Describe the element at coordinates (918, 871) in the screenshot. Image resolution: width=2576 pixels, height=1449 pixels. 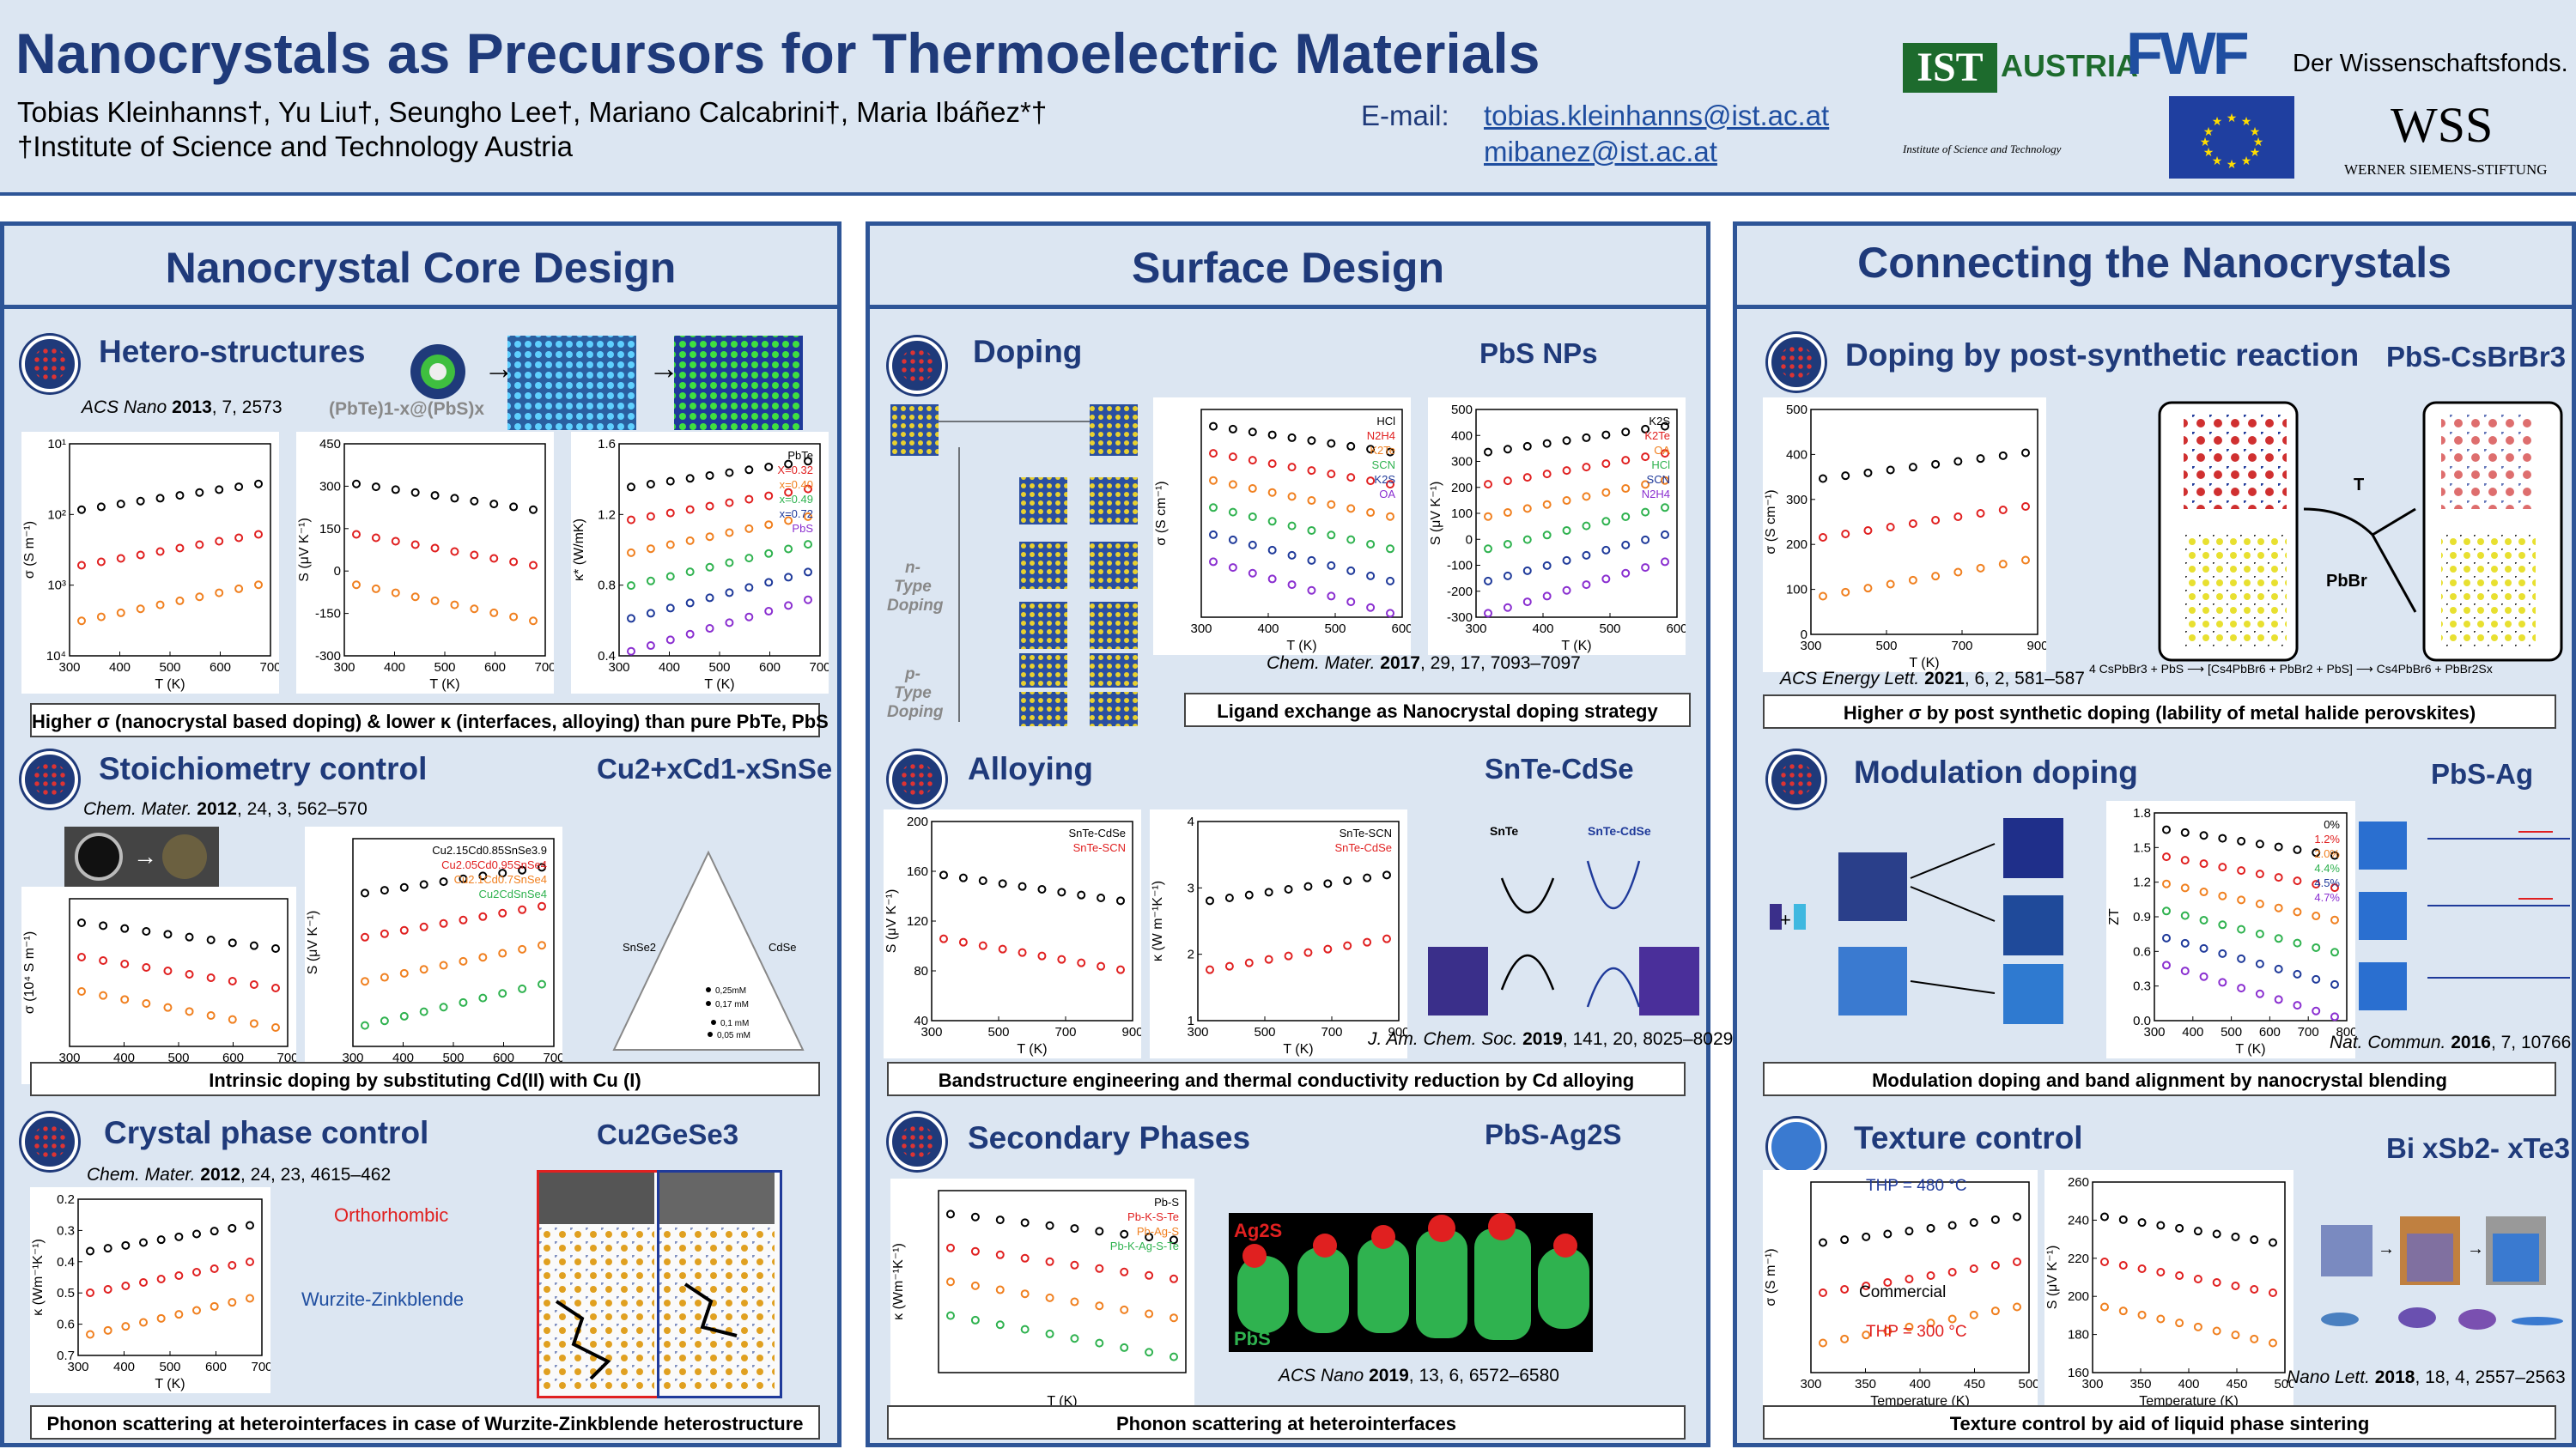
I see `y-tick-label: 160` at that location.